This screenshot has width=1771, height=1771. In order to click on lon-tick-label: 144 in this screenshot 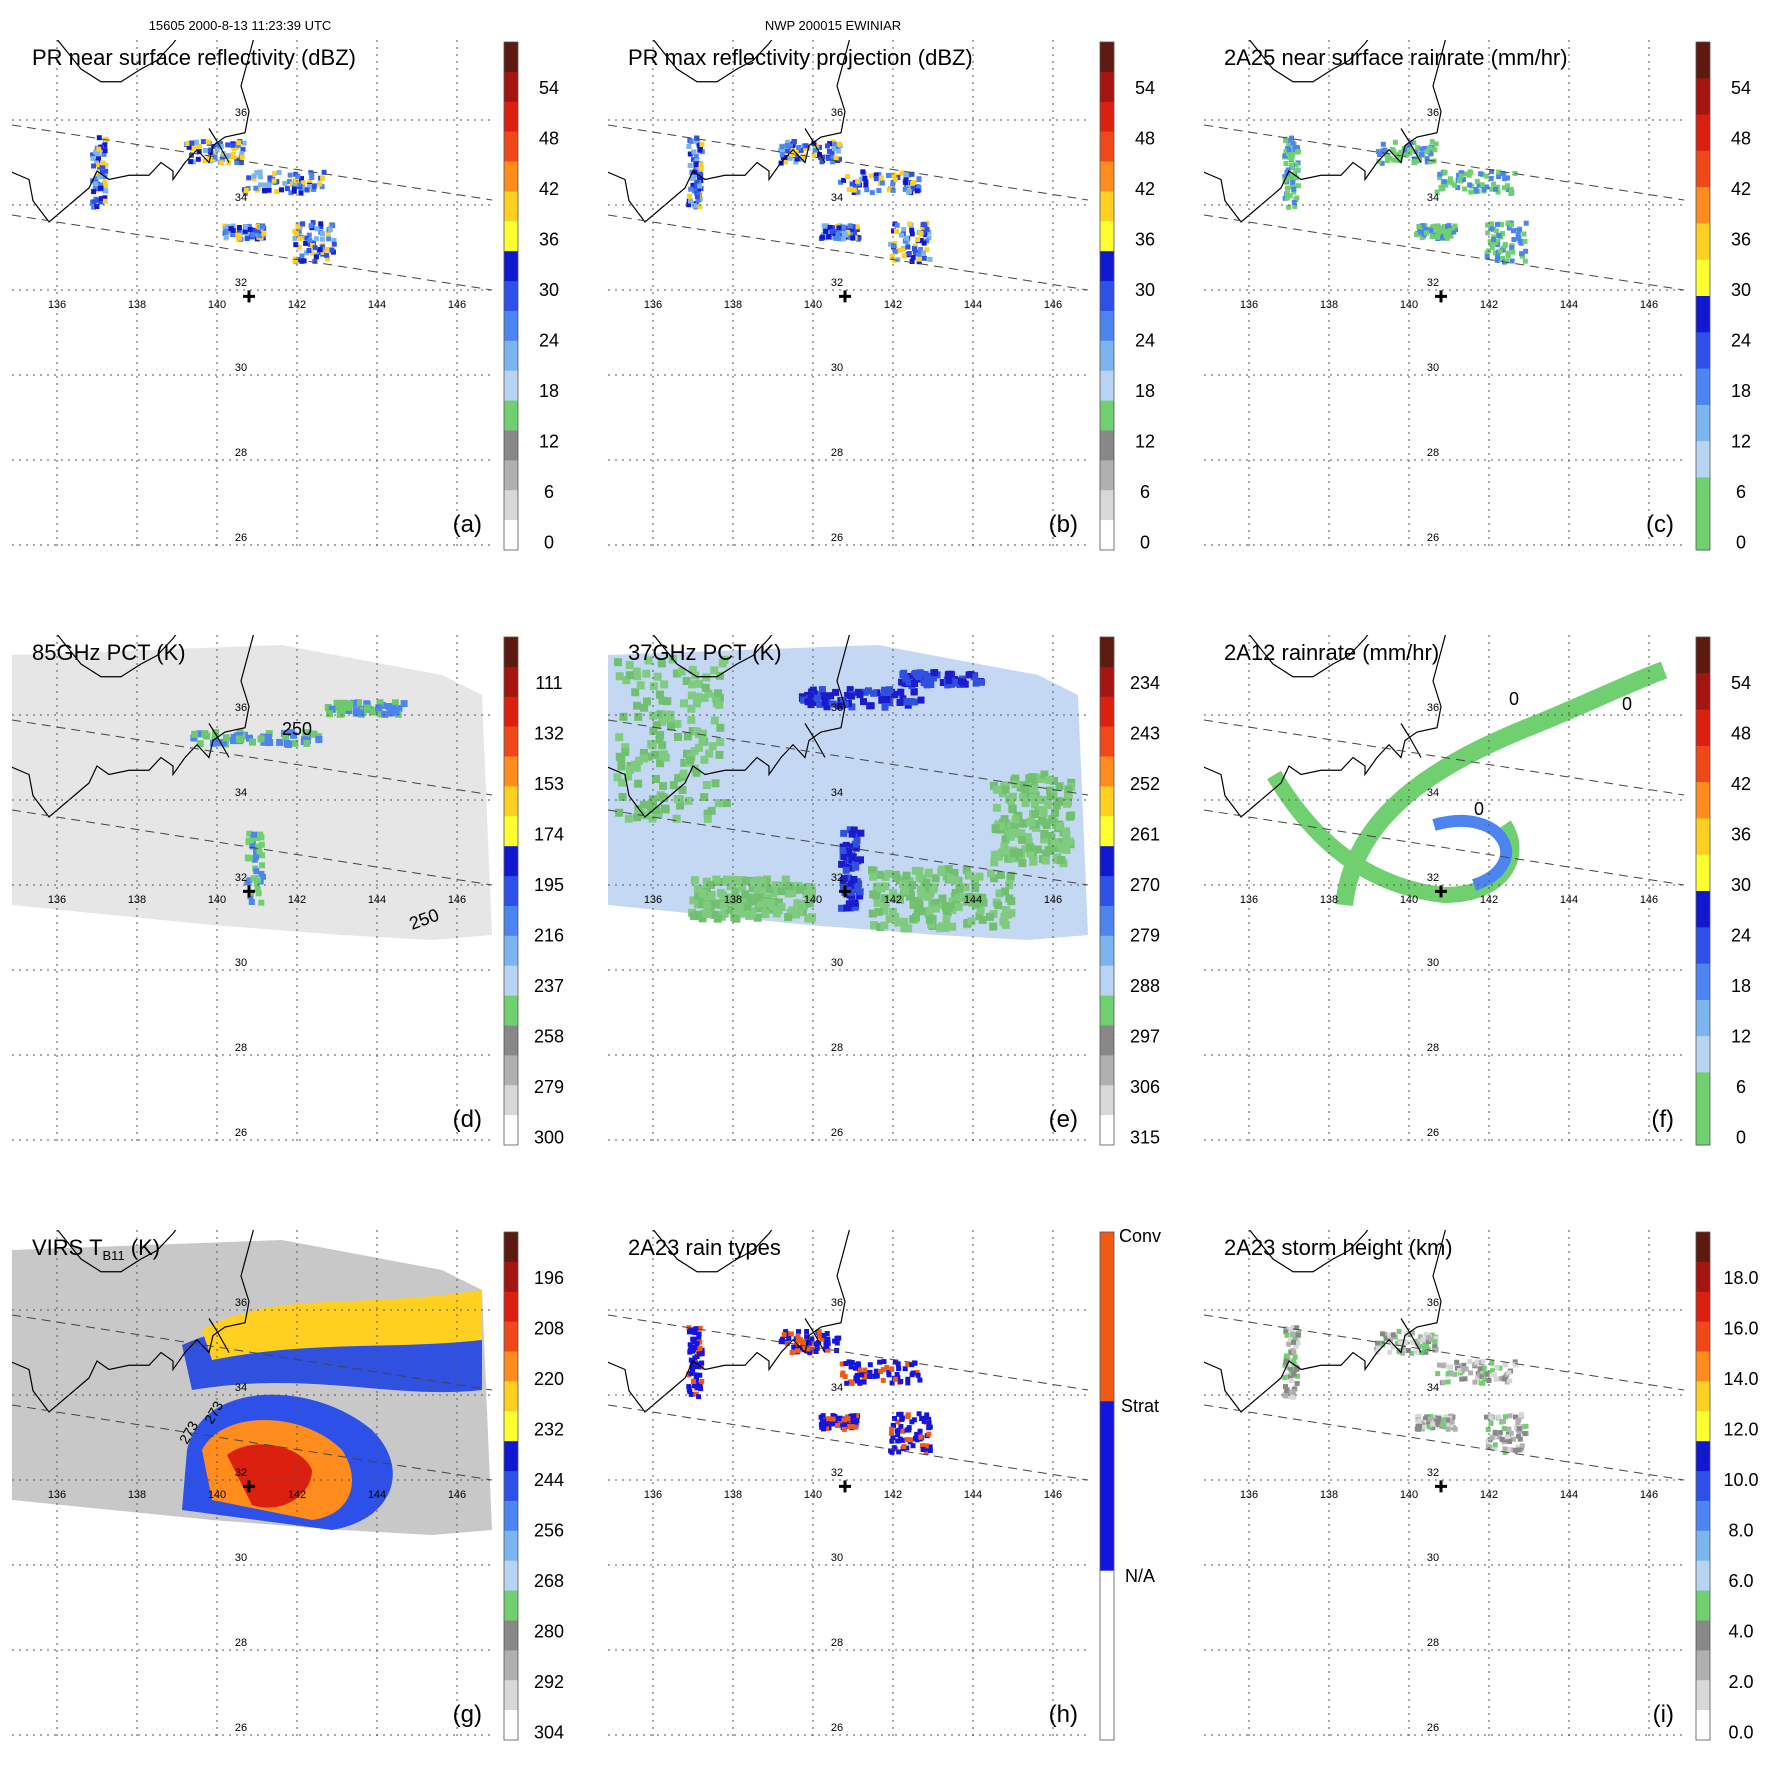, I will do `click(973, 900)`.